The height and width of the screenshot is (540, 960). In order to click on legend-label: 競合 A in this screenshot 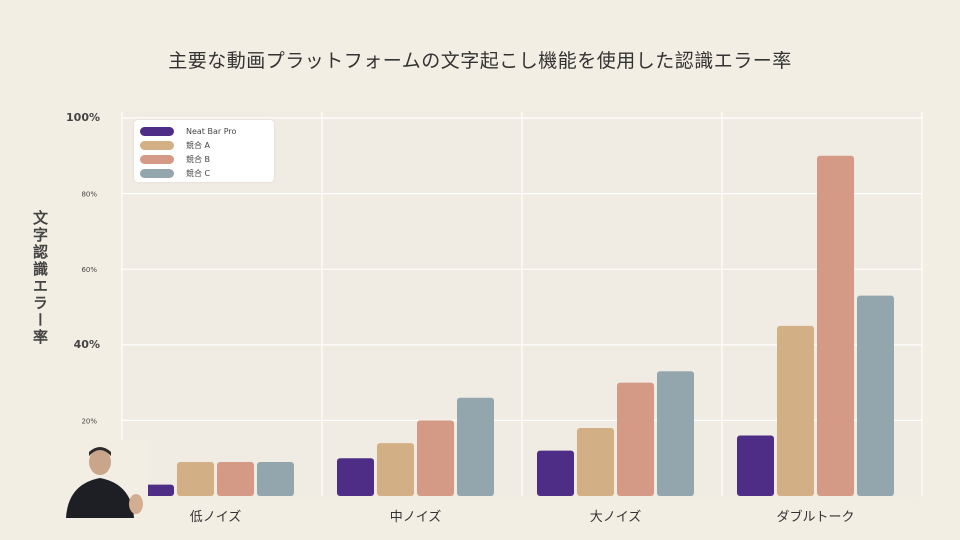, I will do `click(198, 145)`.